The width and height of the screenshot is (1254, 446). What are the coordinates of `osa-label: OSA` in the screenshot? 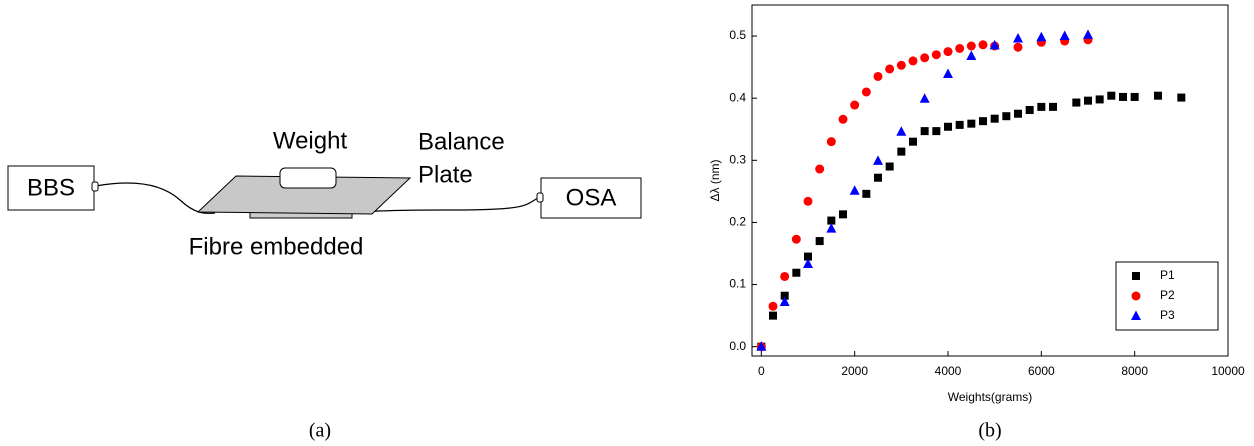 It's located at (591, 197).